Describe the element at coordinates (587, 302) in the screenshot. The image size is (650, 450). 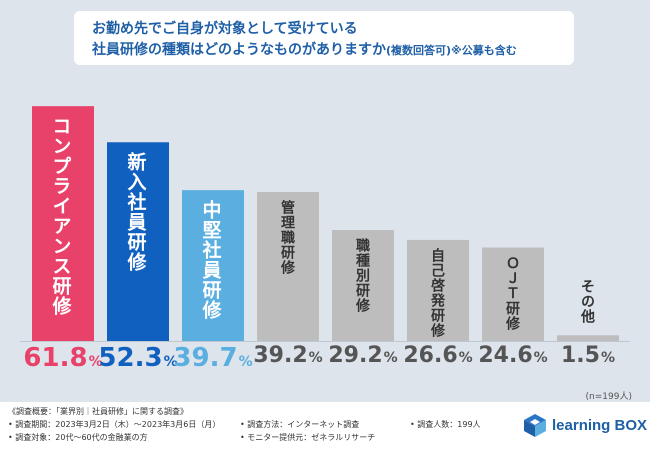
I see `bar-label-8: その他` at that location.